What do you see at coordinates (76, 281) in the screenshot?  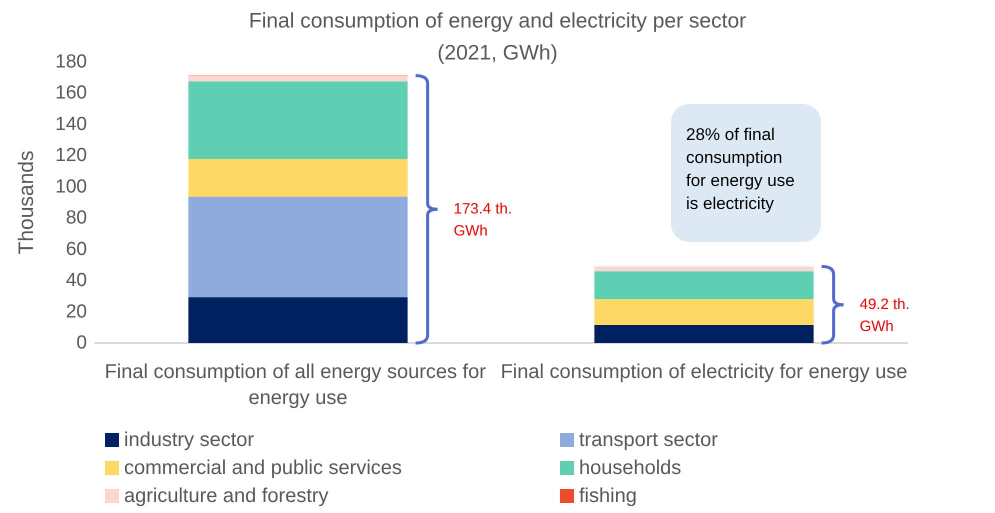 I see `y-tick-label: 40` at bounding box center [76, 281].